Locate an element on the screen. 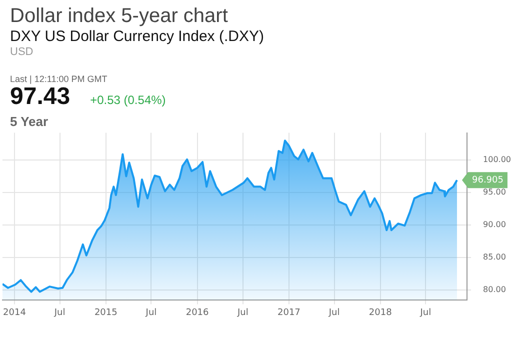 The image size is (523, 342). text: Last | 12:11:00 PM GMT is located at coordinates (59, 79).